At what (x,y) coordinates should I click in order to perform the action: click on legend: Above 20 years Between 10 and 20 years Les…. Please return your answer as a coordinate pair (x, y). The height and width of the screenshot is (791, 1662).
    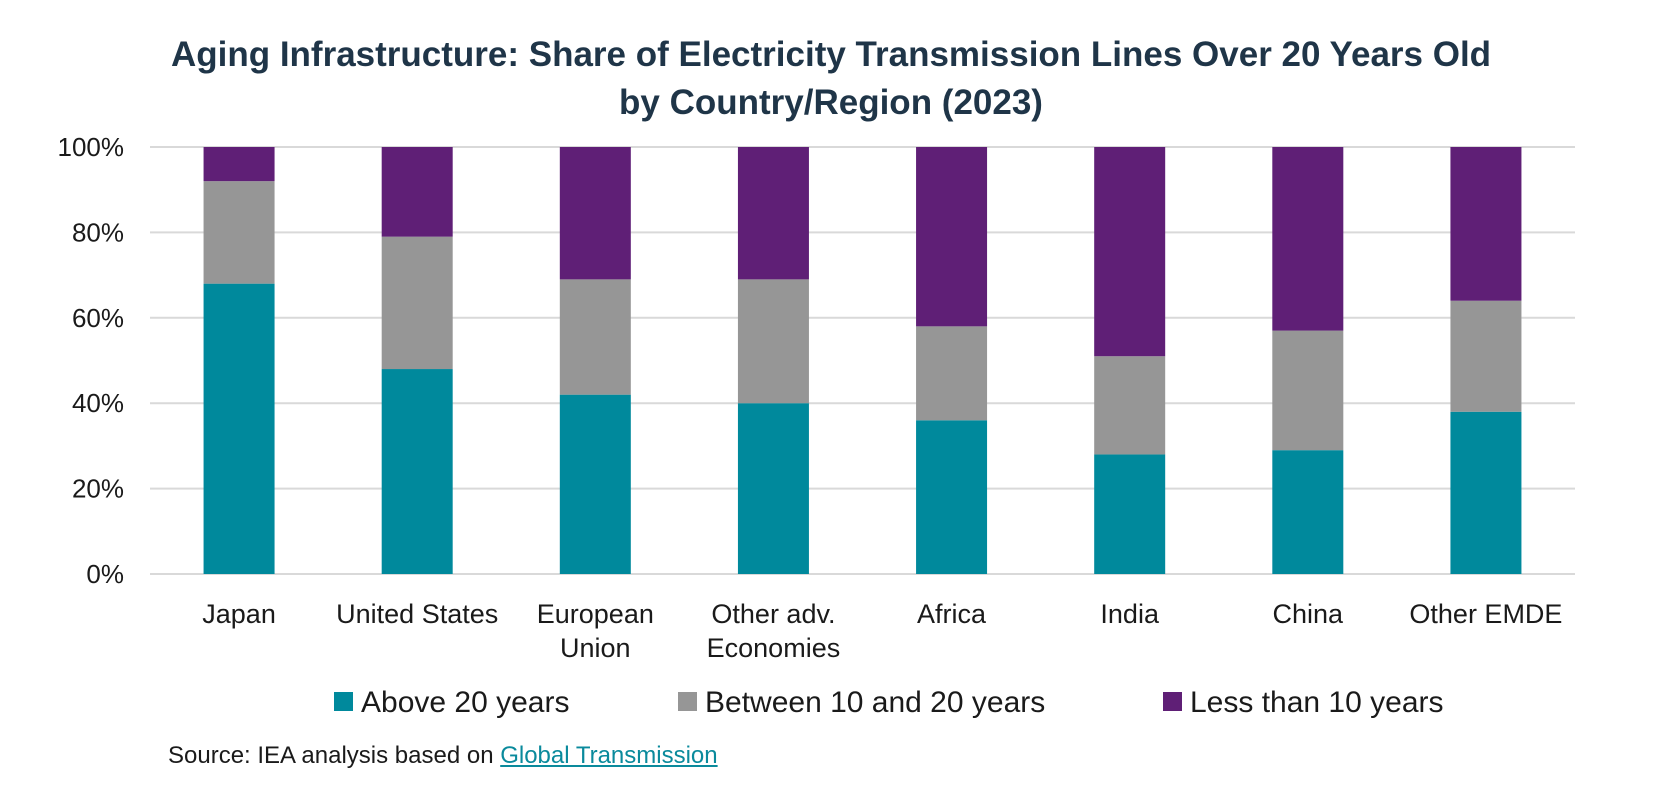
    Looking at the image, I should click on (889, 702).